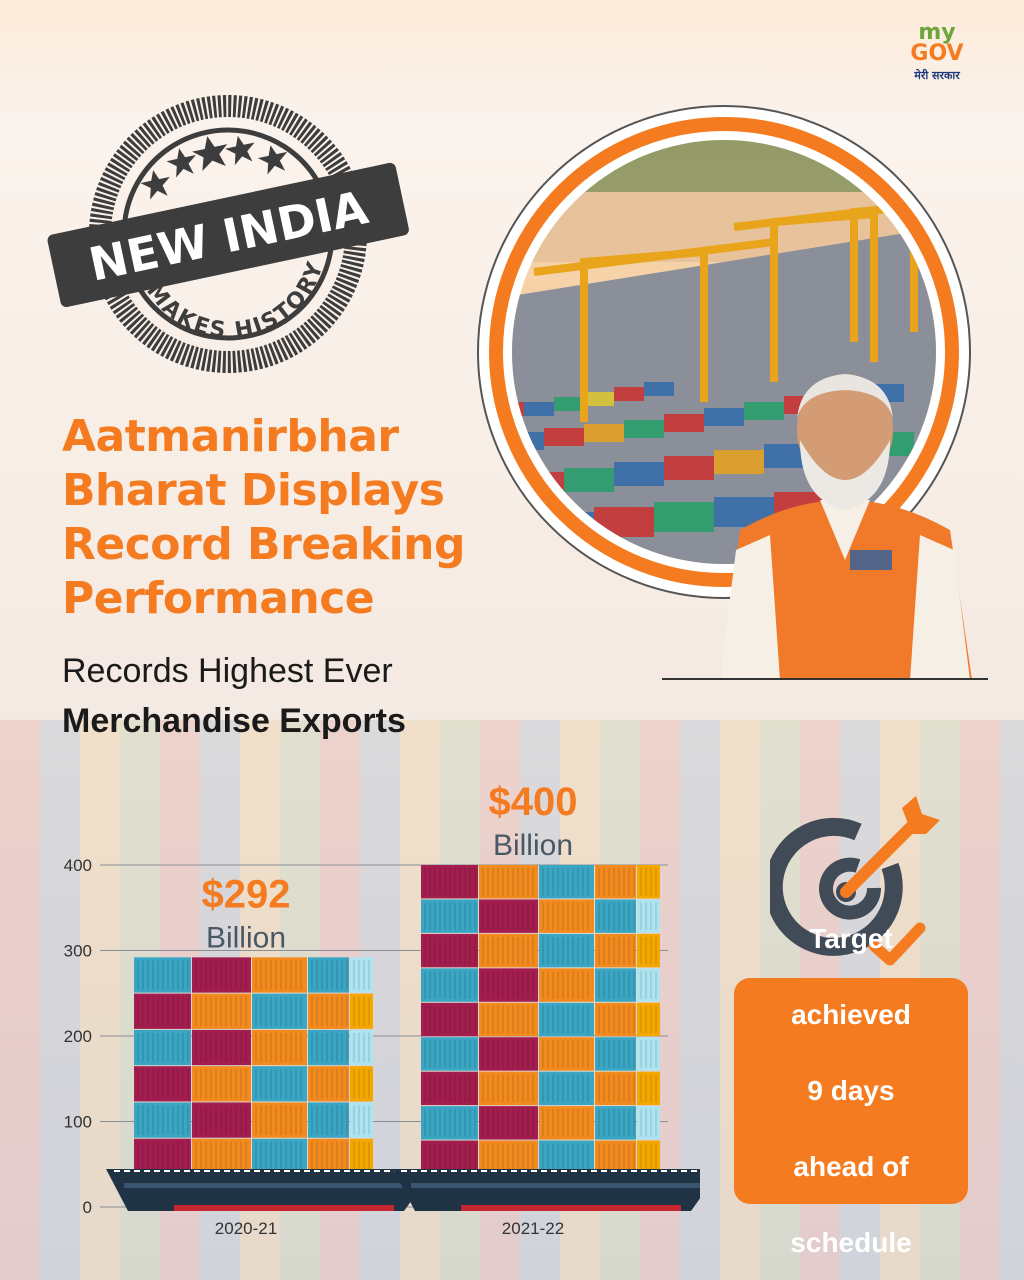 This screenshot has width=1024, height=1280. Describe the element at coordinates (214, 167) in the screenshot. I see `stars-icon` at that location.